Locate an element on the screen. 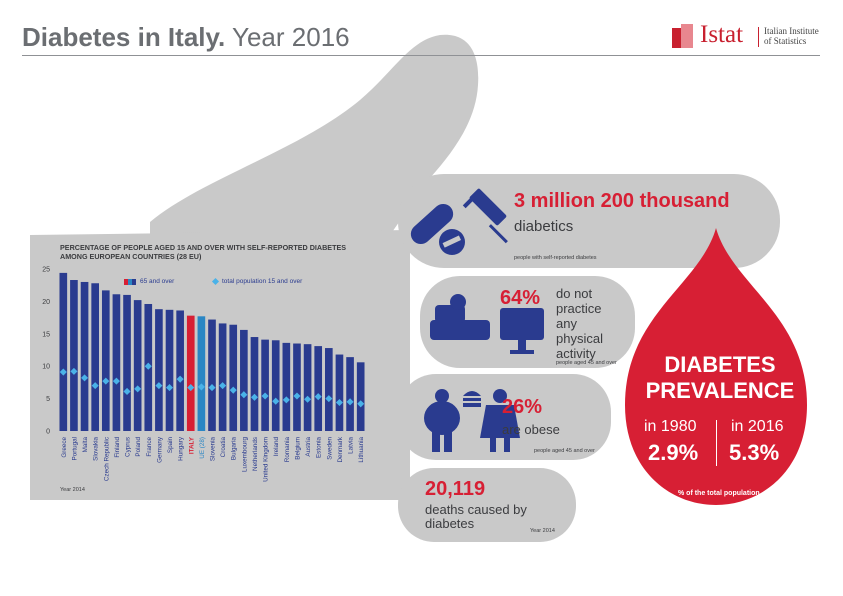 This screenshot has height=596, width=843. istat-logo-sub-2: of Statistics is located at coordinates (785, 41).